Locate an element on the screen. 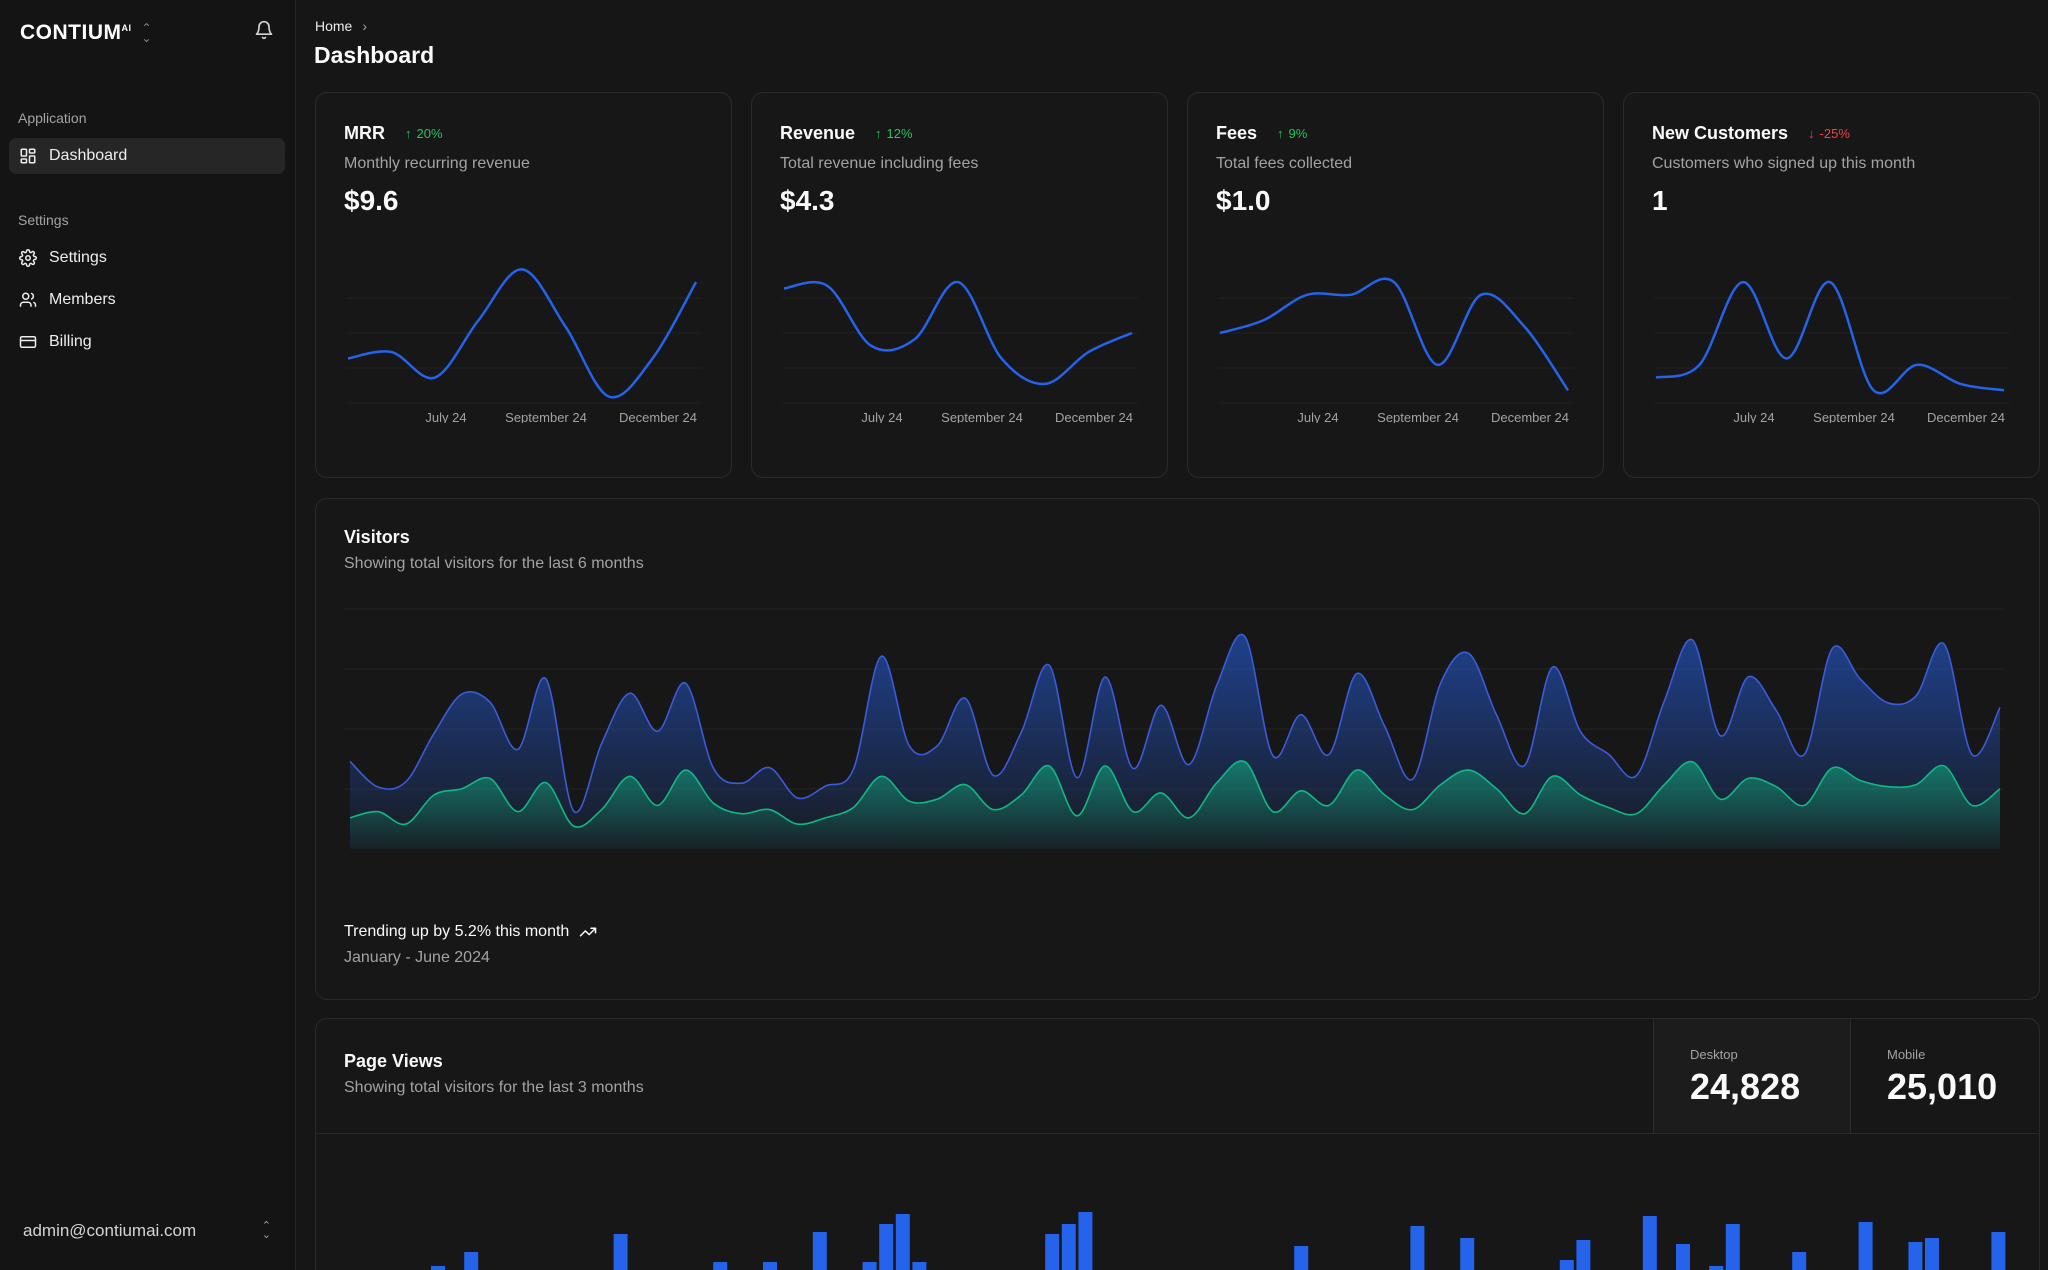 The width and height of the screenshot is (2048, 1270). revenue-line-chart: July 24 September 24 December 24 is located at coordinates (960, 351).